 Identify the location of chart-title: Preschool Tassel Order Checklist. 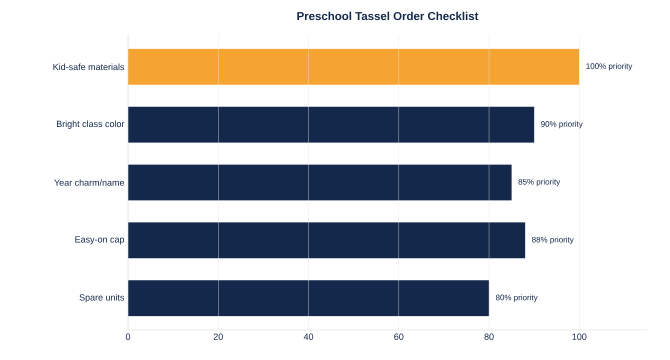
(387, 16).